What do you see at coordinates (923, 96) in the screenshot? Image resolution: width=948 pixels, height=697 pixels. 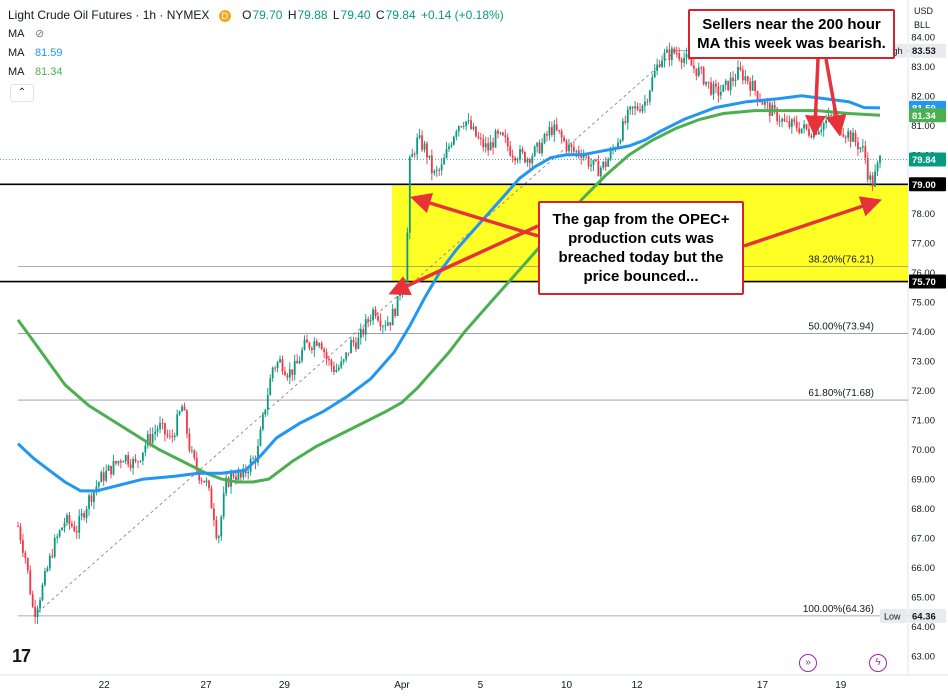 I see `y-tick-label: 82.00` at bounding box center [923, 96].